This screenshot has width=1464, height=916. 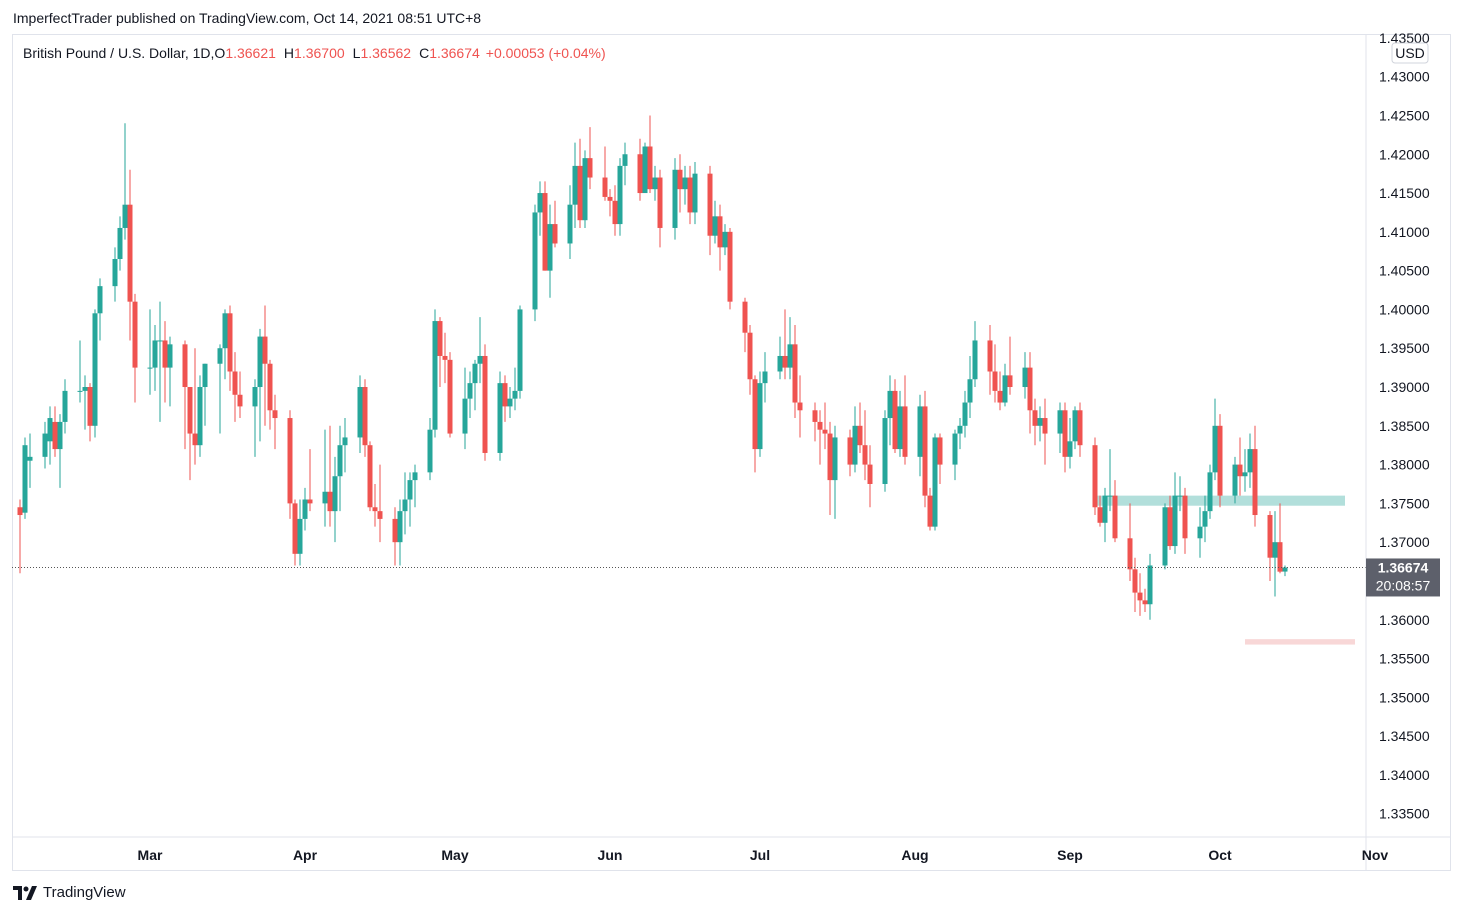 What do you see at coordinates (1300, 642) in the screenshot?
I see `support-zone` at bounding box center [1300, 642].